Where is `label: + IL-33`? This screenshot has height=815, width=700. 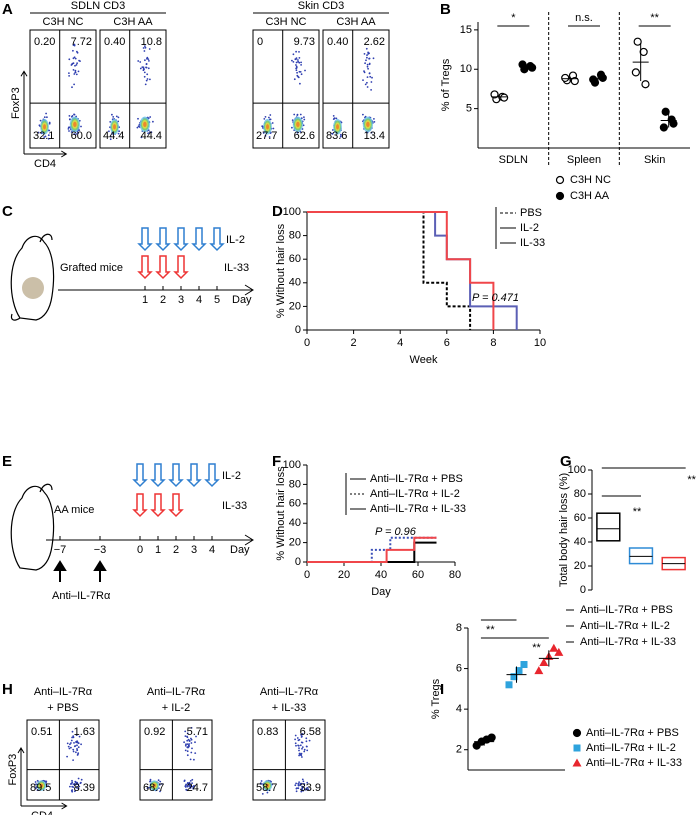
label: + IL-33 is located at coordinates (289, 708).